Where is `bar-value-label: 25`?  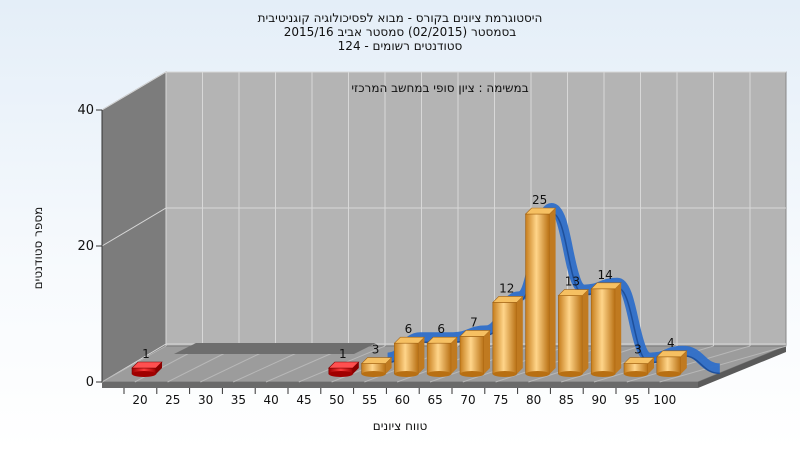 bar-value-label: 25 is located at coordinates (539, 200).